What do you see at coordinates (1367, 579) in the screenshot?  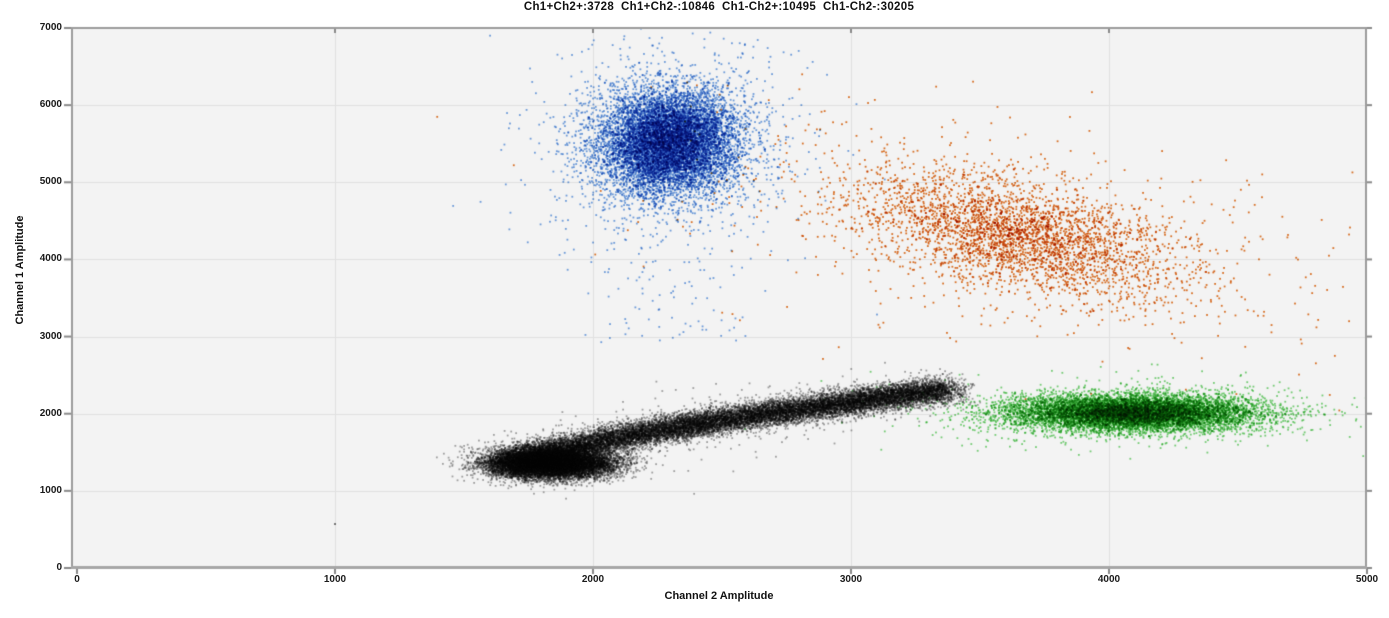 I see `x-tick-label: 5000` at bounding box center [1367, 579].